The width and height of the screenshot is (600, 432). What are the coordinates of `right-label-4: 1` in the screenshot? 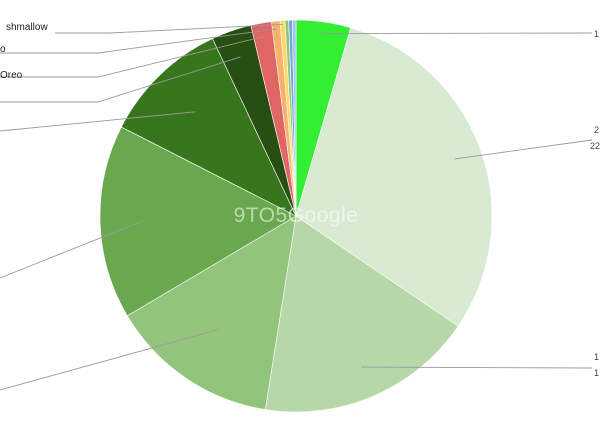 It's located at (596, 357).